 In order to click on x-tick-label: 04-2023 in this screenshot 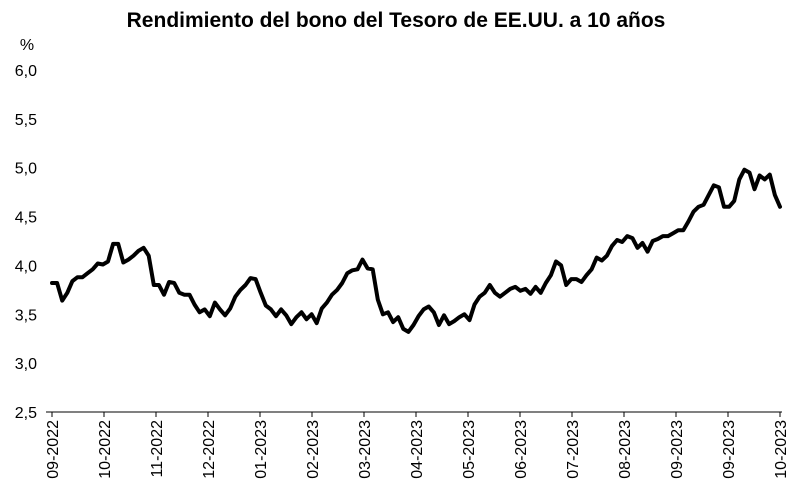, I will do `click(417, 449)`.